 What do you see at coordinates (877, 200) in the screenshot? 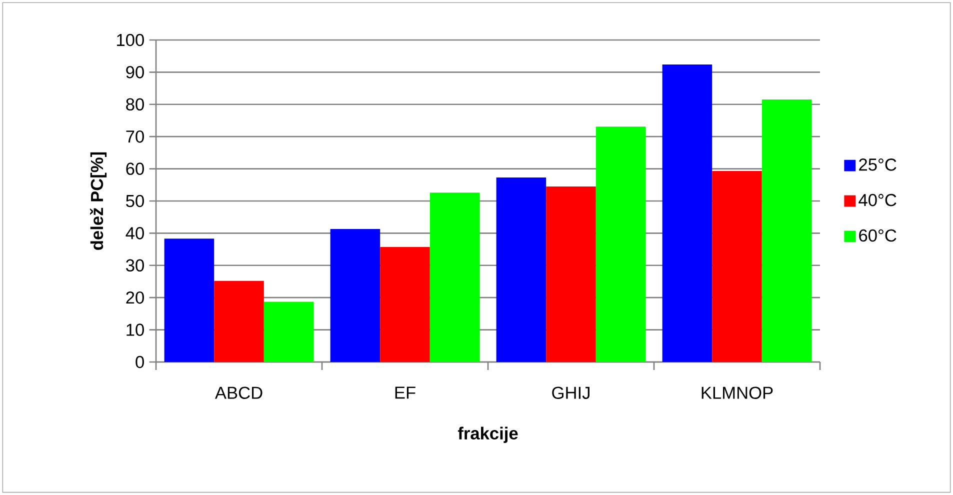
I see `legend-label: 40°C` at bounding box center [877, 200].